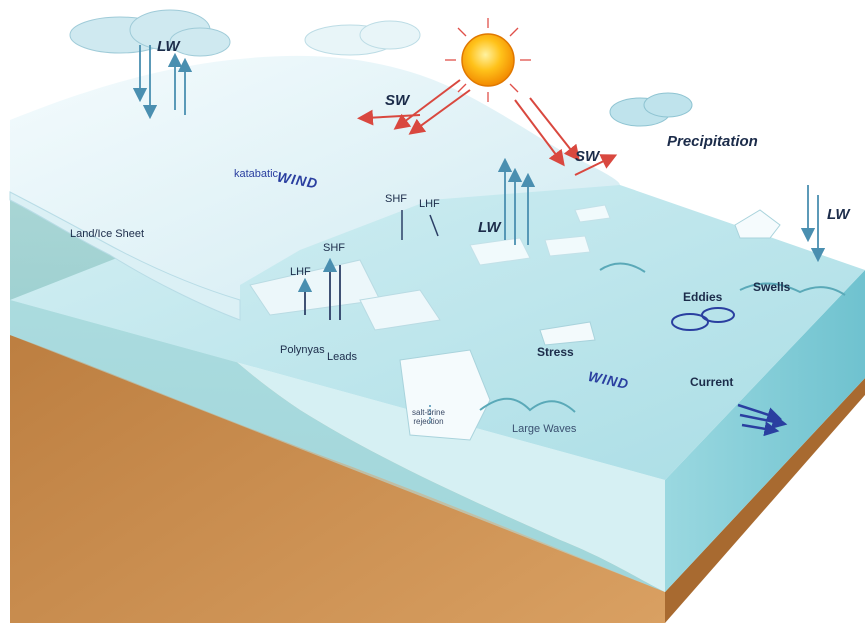 The width and height of the screenshot is (865, 628). Describe the element at coordinates (757, 224) in the screenshot. I see `iceberg-right` at that location.